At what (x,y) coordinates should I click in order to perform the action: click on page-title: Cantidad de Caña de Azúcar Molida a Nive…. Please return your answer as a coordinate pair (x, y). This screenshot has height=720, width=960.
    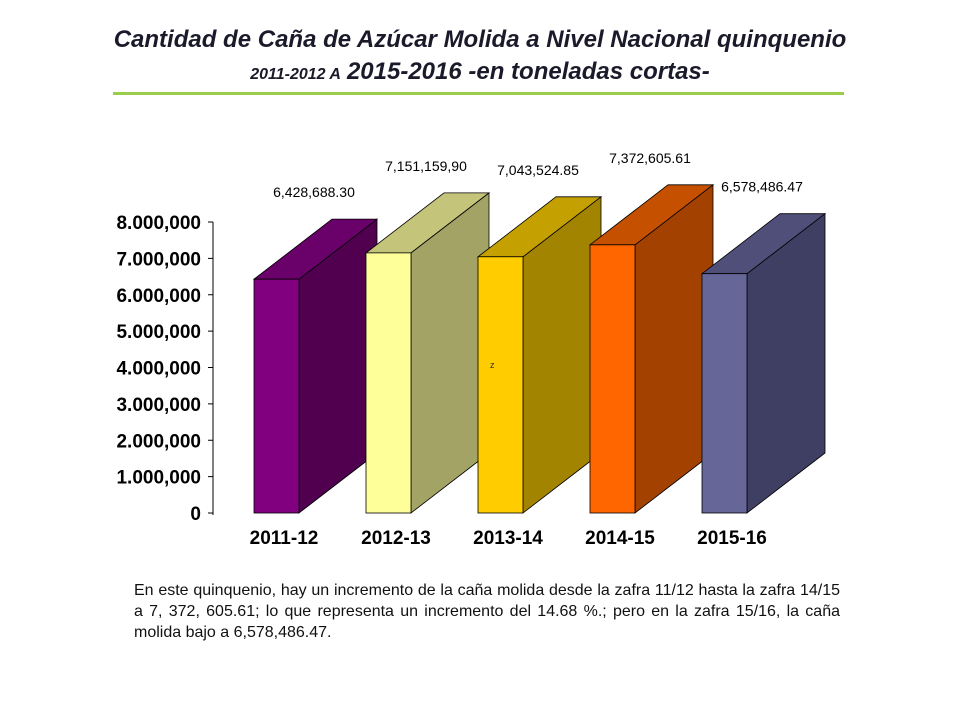
    Looking at the image, I should click on (480, 39).